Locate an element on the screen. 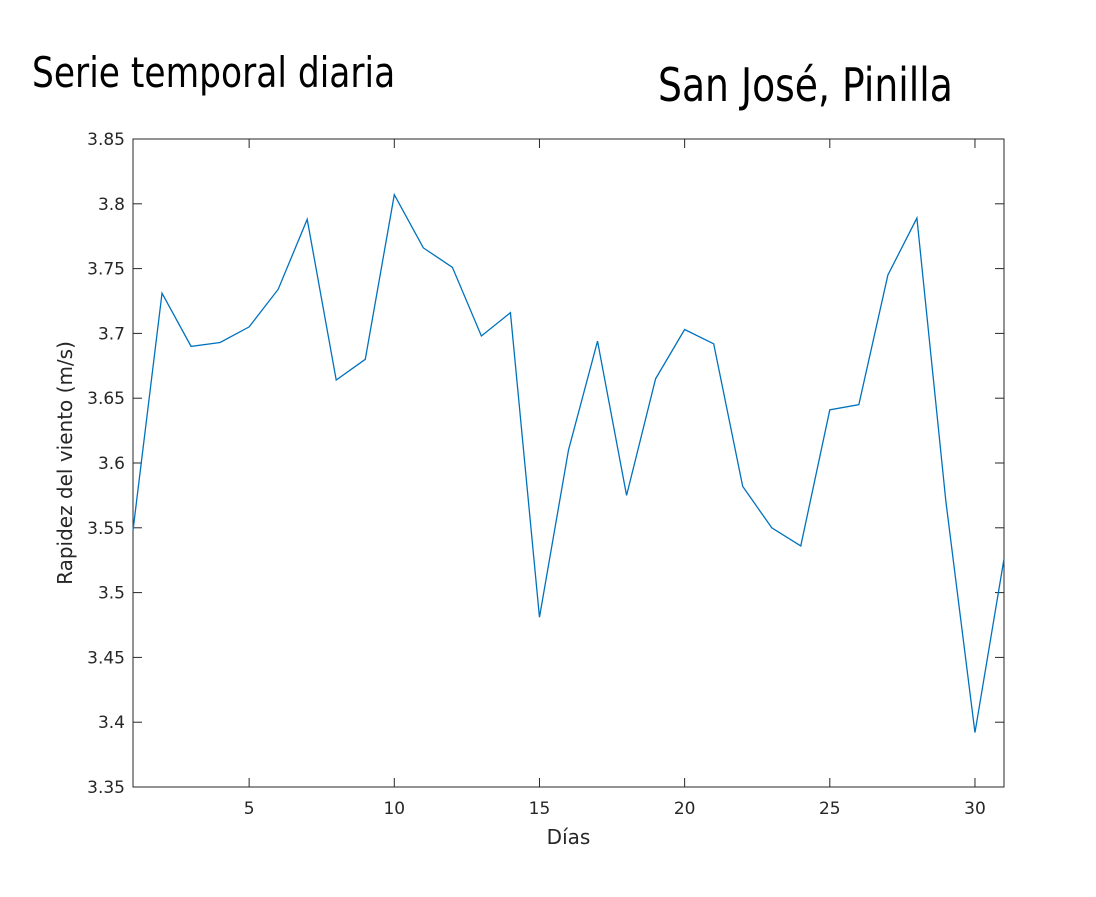  y-tick-label: 3.85 is located at coordinates (106, 140).